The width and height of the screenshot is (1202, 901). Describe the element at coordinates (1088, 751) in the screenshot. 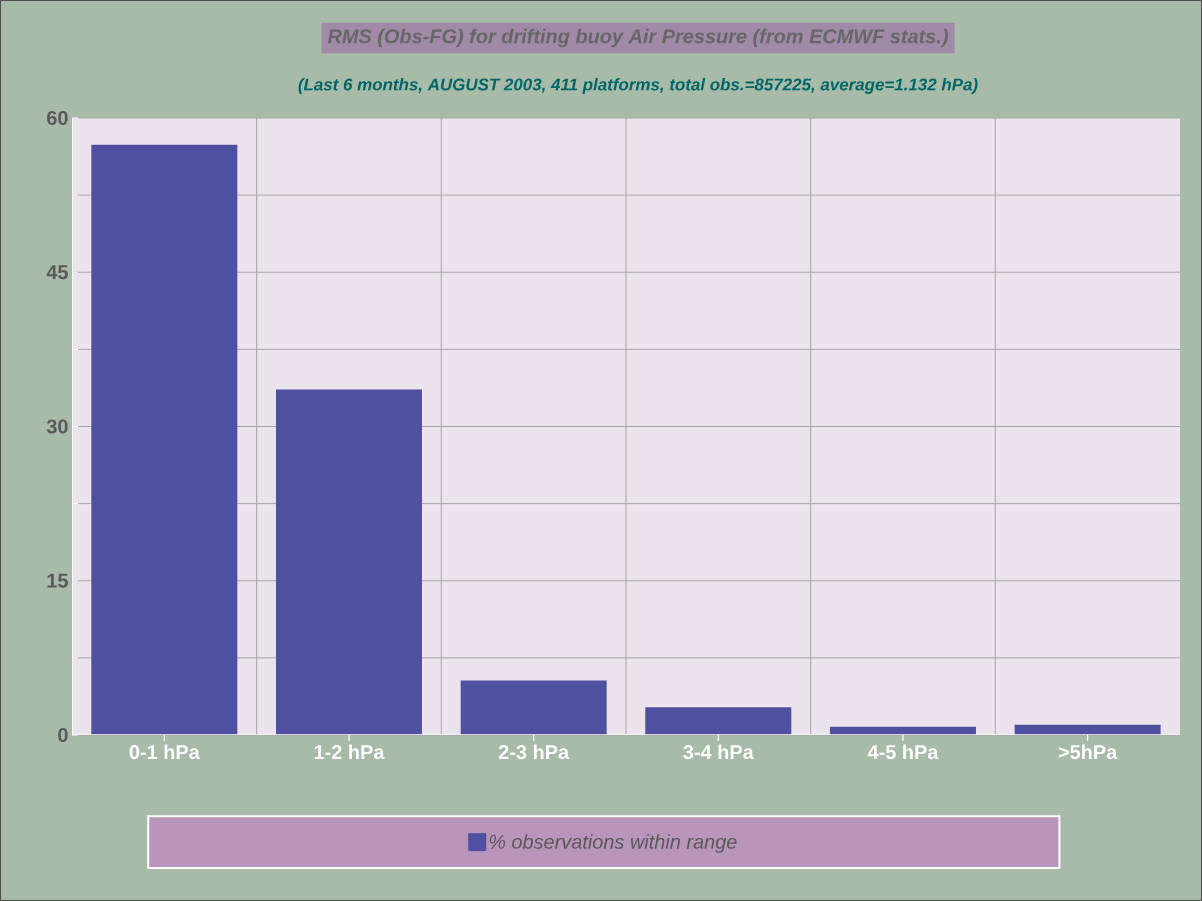

I see `x-tick-label: >5hPa` at that location.